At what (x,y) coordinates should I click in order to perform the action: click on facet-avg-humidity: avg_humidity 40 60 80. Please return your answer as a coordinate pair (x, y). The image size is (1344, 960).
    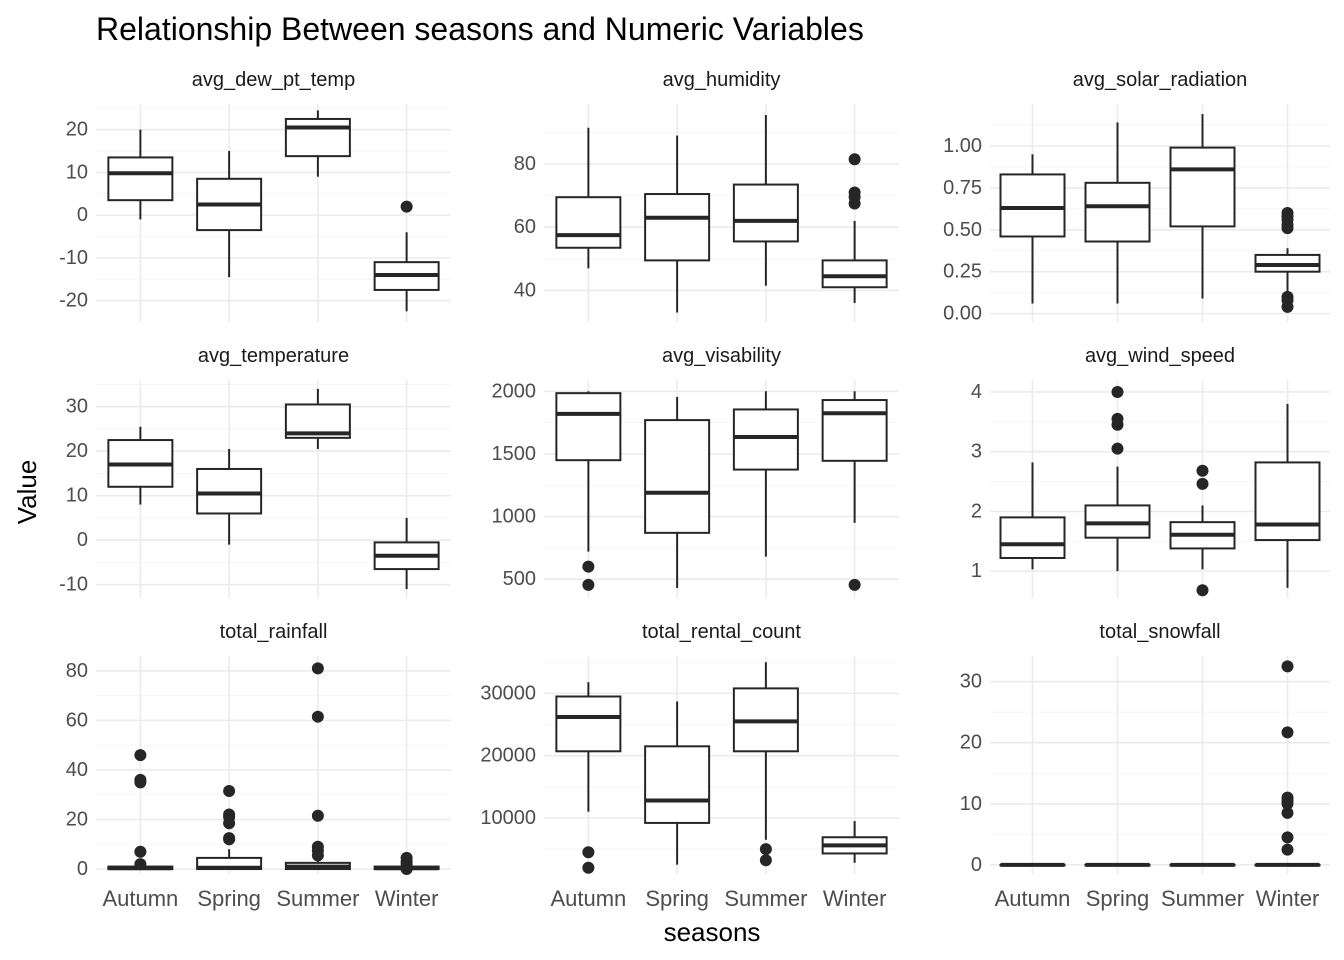
    Looking at the image, I should click on (706, 195).